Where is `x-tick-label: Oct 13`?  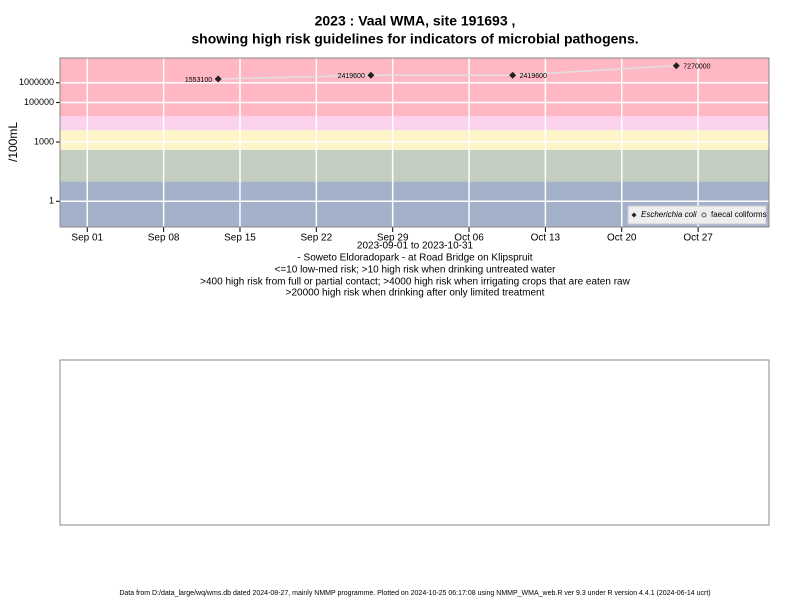
x-tick-label: Oct 13 is located at coordinates (546, 238).